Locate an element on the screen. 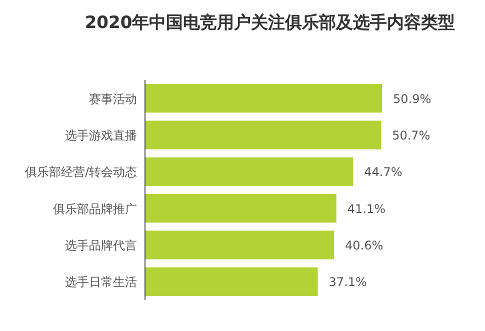 This screenshot has height=331, width=485. y-tick-label: 选手日常生活 is located at coordinates (101, 282).